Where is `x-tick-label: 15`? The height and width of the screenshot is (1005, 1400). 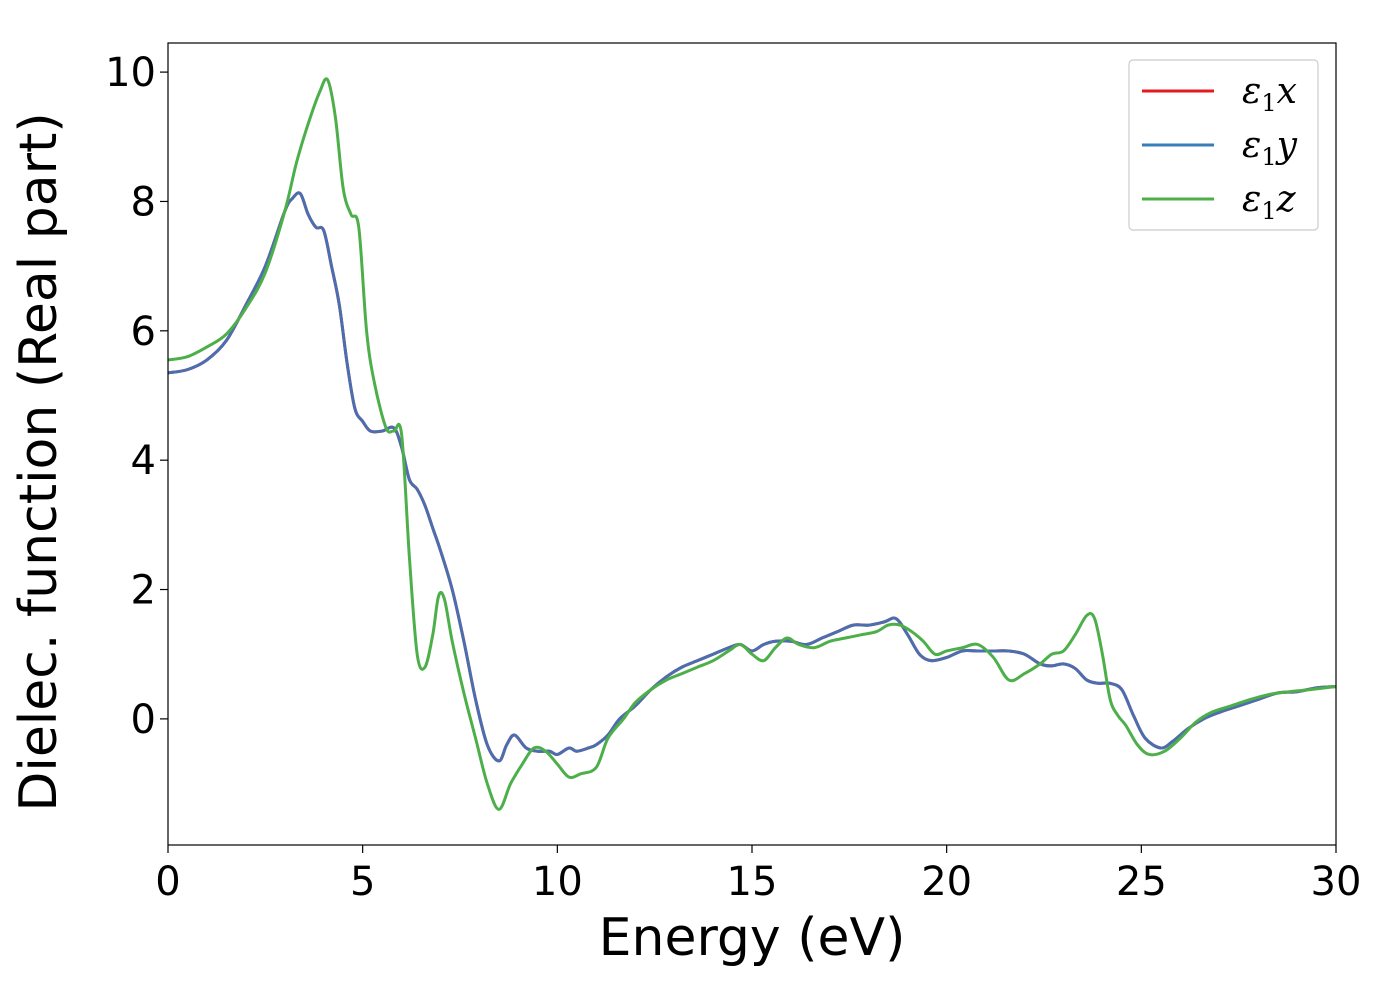
x-tick-label: 15 is located at coordinates (752, 882).